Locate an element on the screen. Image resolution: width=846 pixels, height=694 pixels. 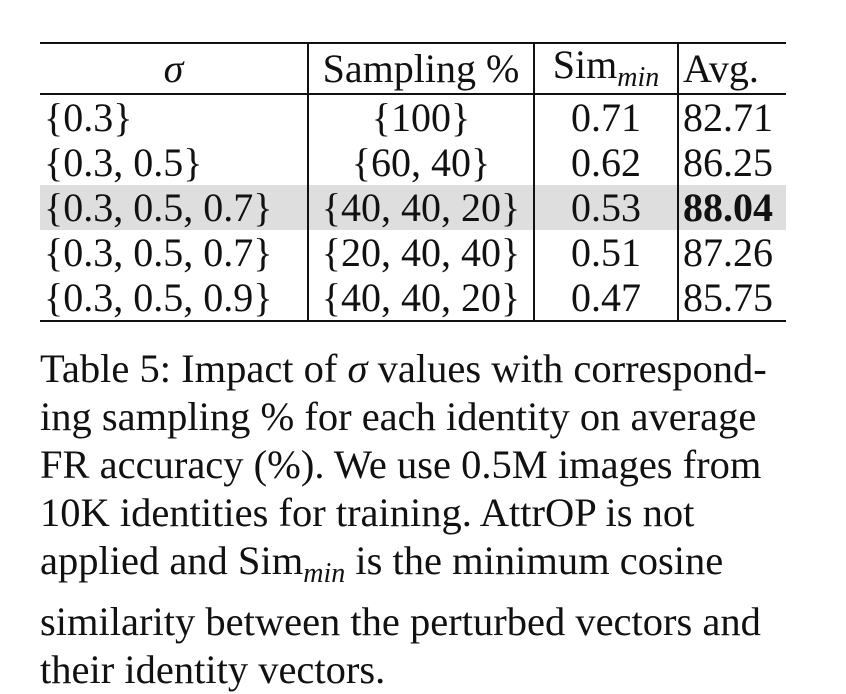
cell-sigma: {0.3, 0.5, 0.9} is located at coordinates (174, 298).